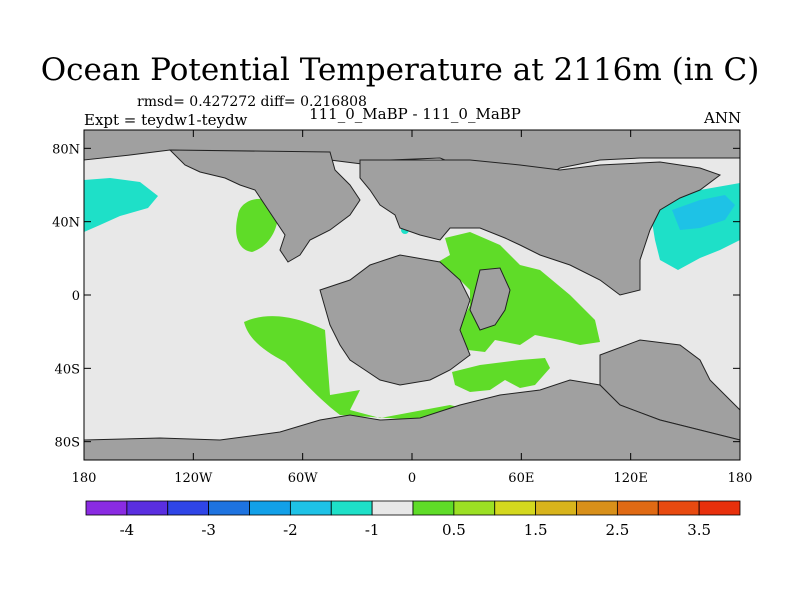  What do you see at coordinates (501, 375) in the screenshot?
I see `warm-anomaly-southern` at bounding box center [501, 375].